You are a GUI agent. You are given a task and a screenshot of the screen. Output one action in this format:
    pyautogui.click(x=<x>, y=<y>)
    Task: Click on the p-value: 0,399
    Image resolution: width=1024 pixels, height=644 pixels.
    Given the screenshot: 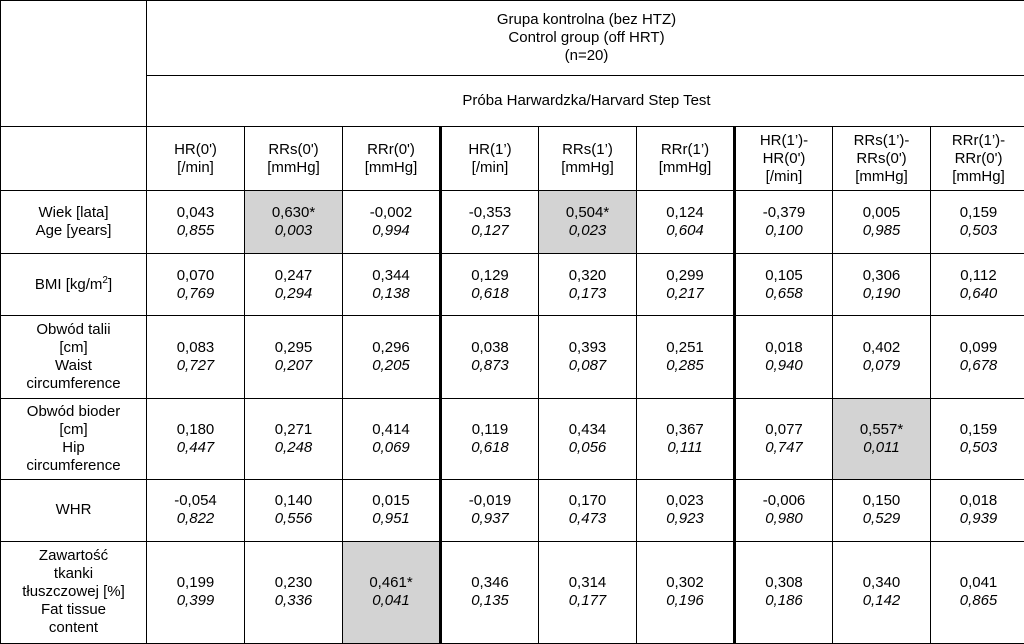 What is the action you would take?
    pyautogui.click(x=195, y=601)
    